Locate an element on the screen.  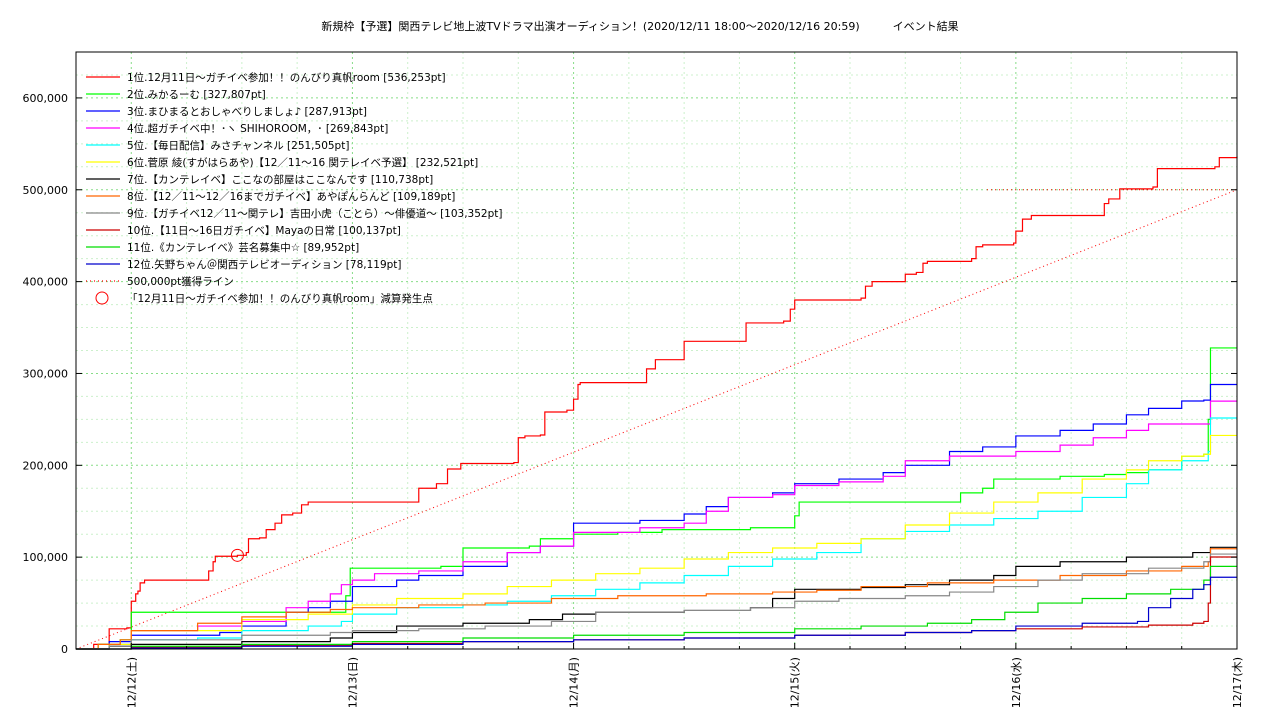
y-tick-label: 100,000 is located at coordinates (46, 557).